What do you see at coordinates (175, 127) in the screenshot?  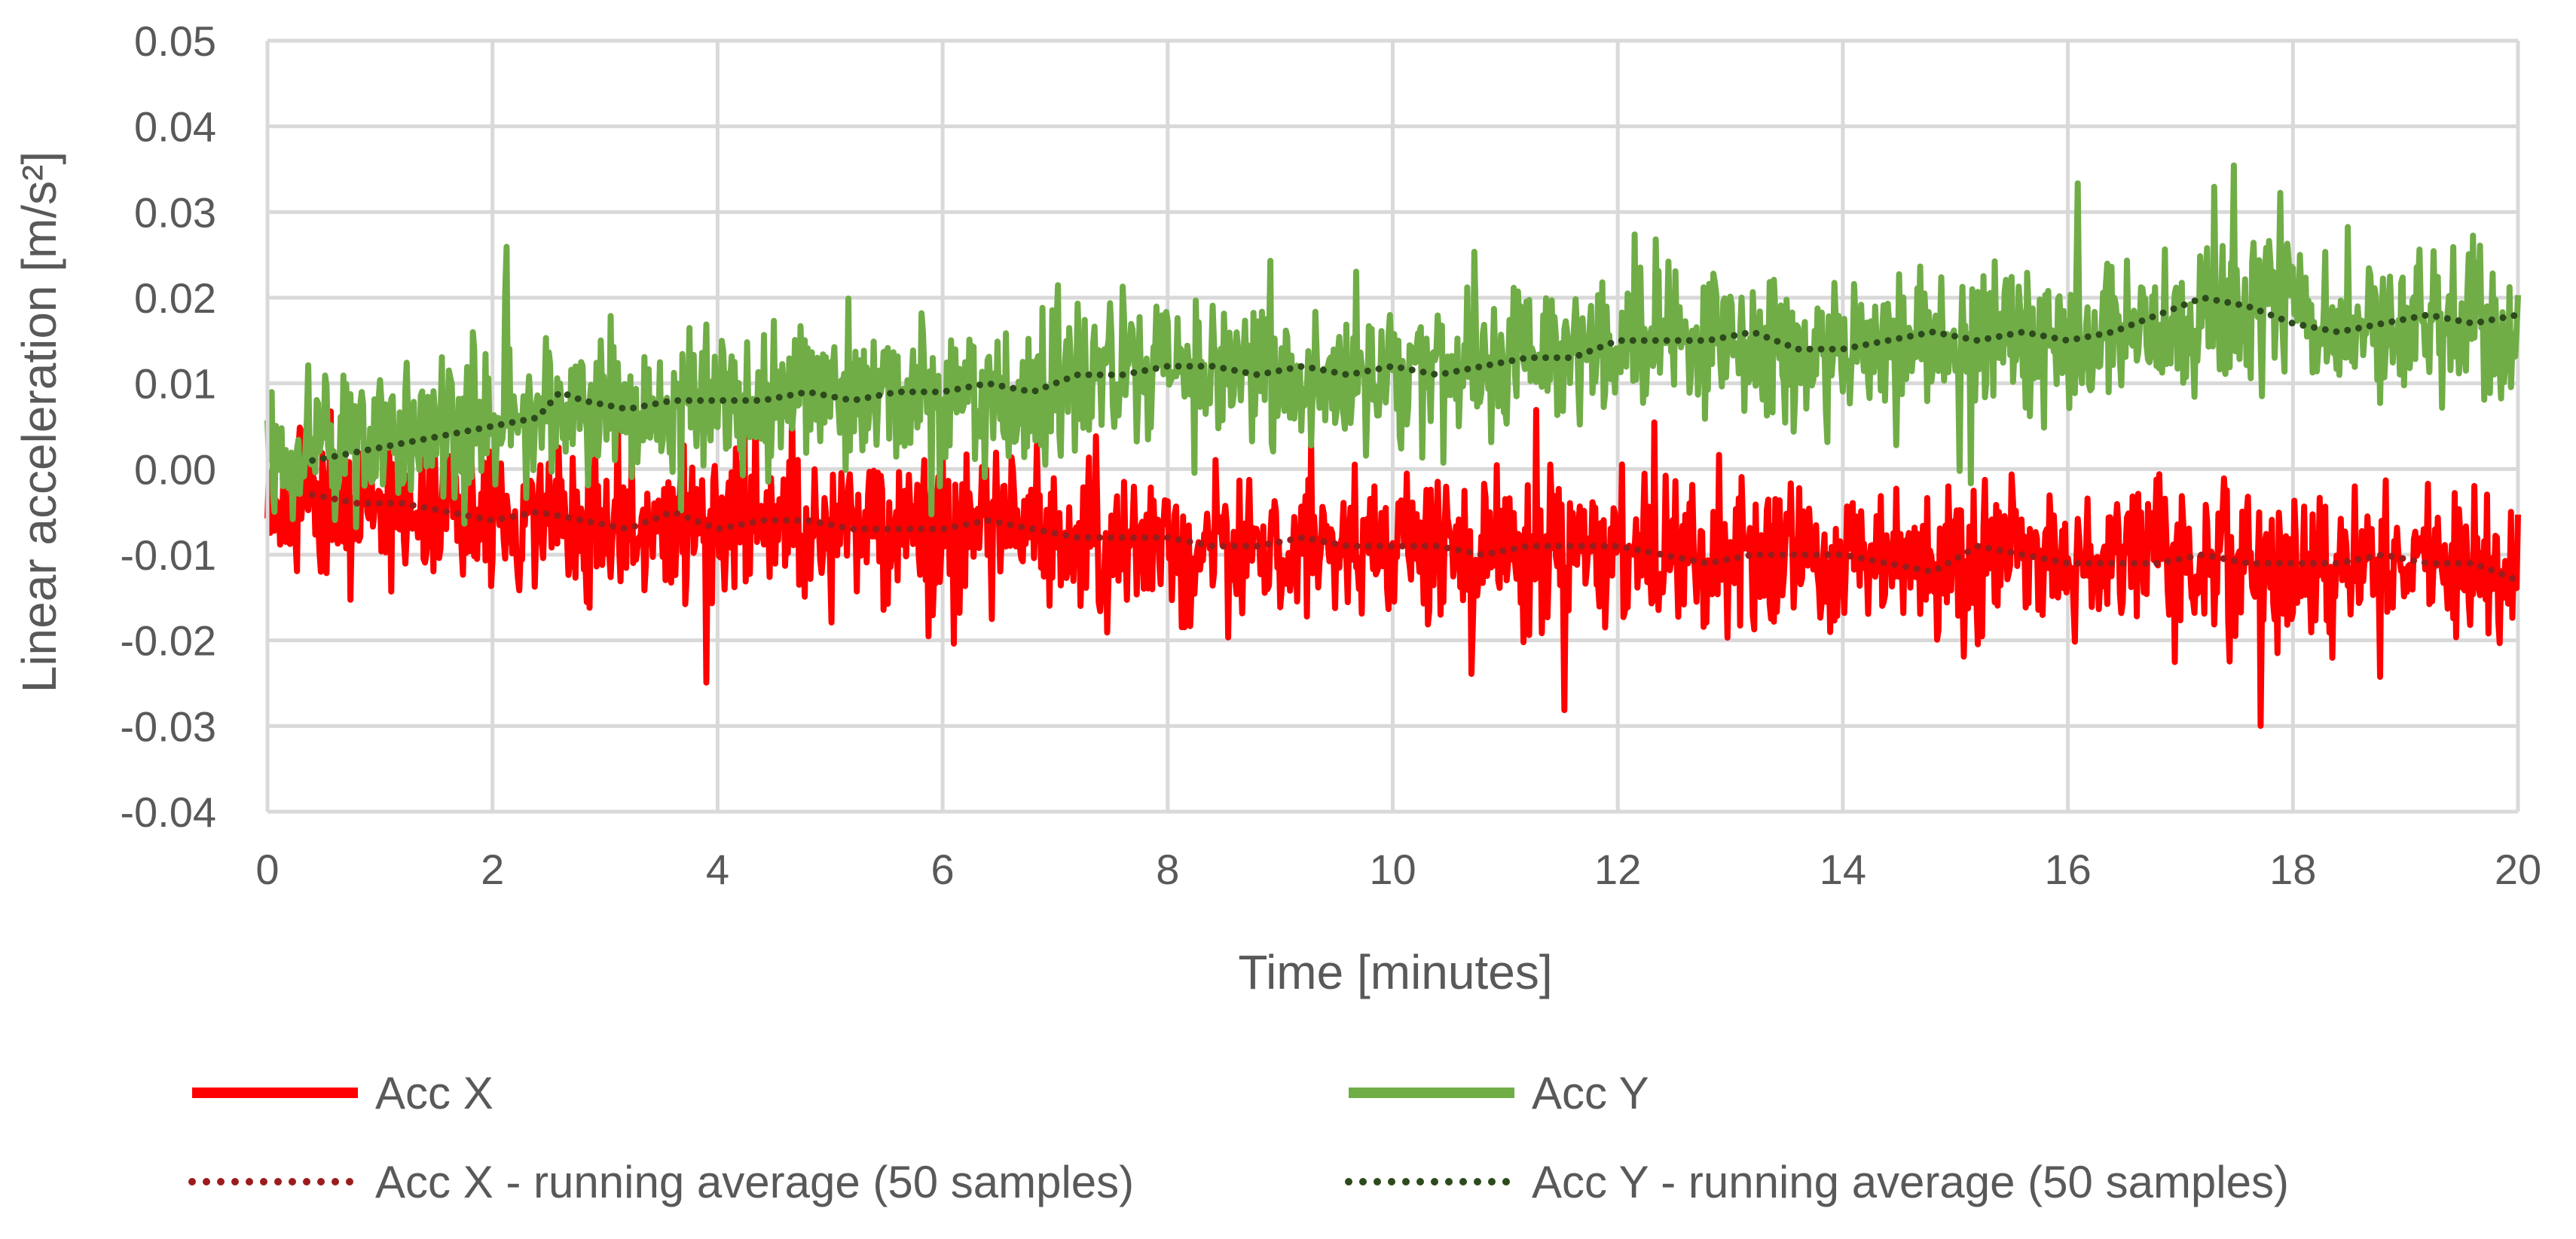 I see `y-tick-label: 0.04` at bounding box center [175, 127].